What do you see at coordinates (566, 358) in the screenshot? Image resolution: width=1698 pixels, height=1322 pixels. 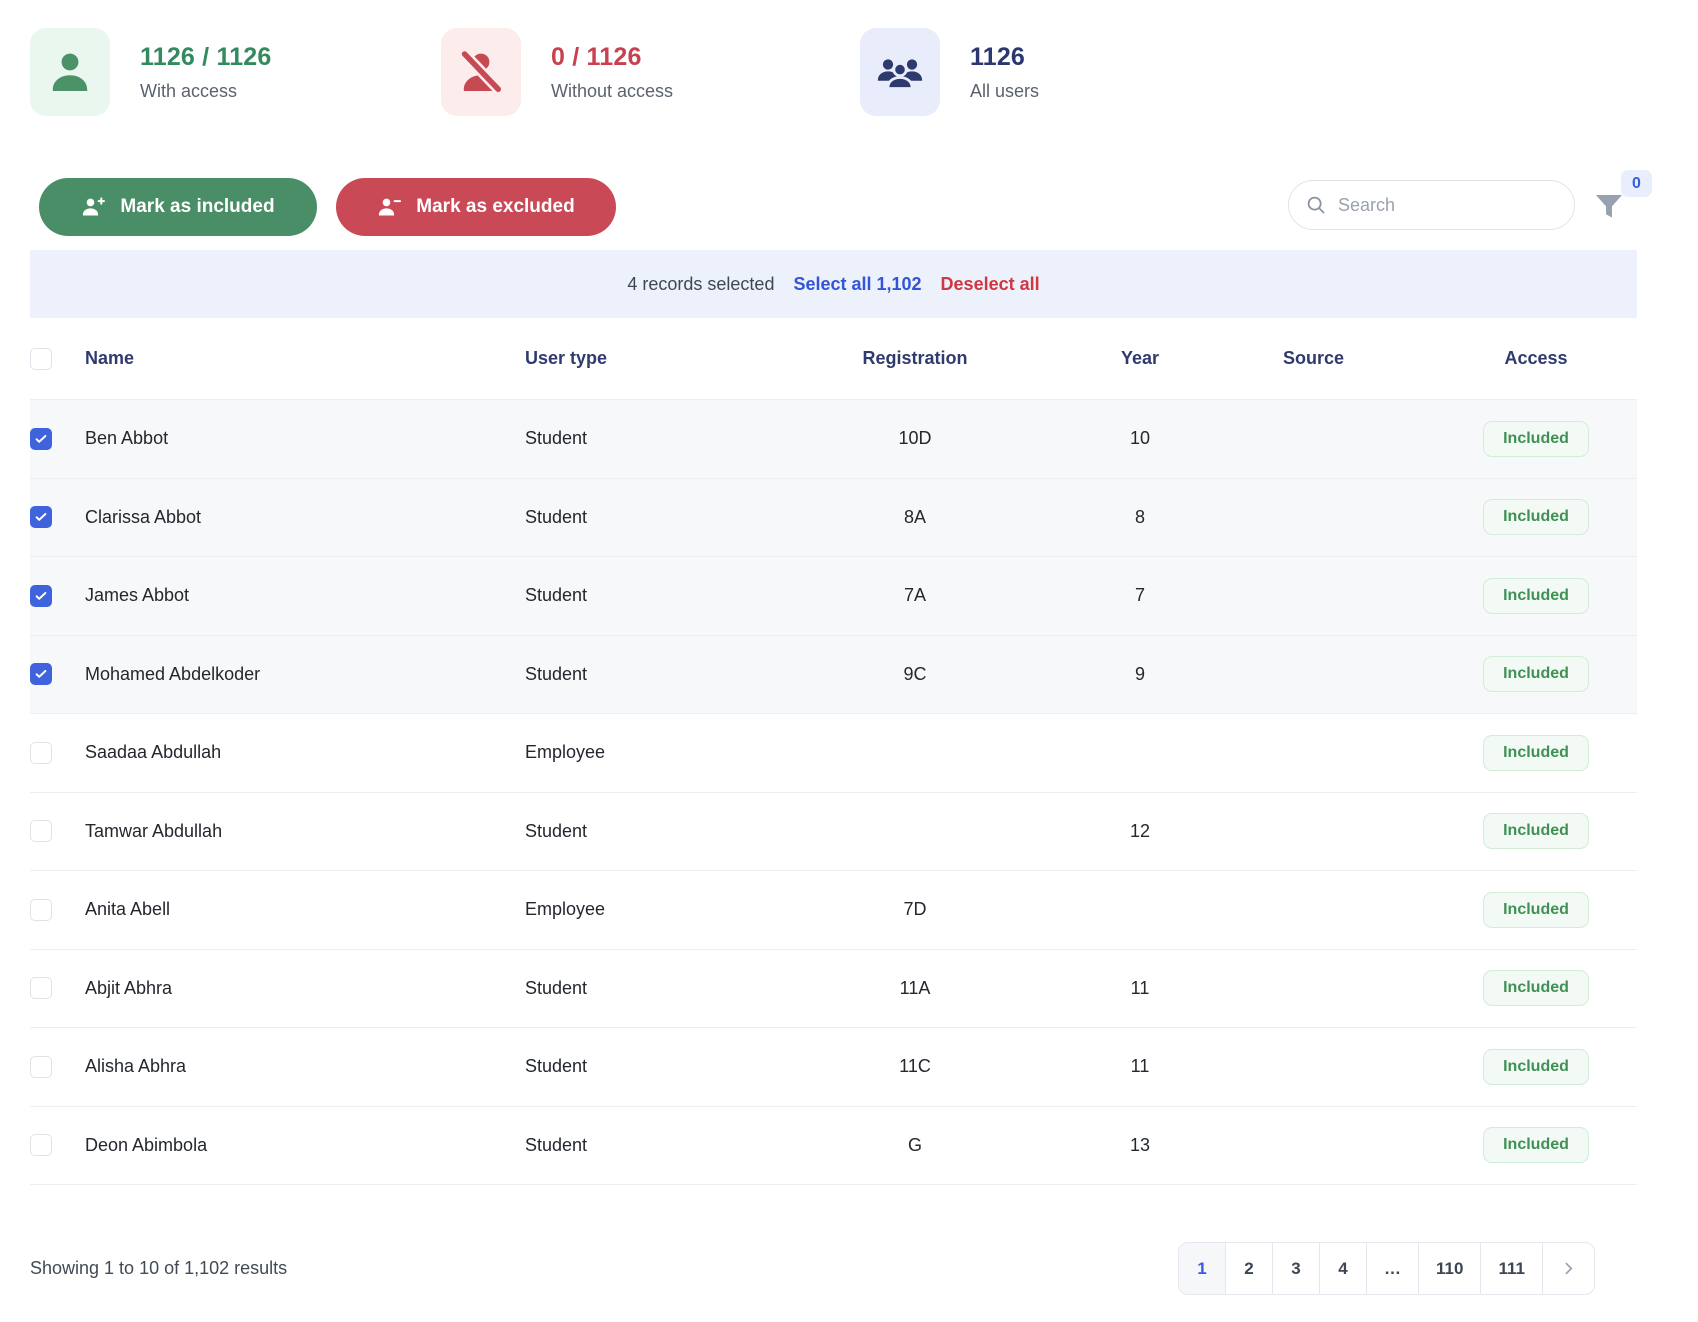 I see `column-header-user-type: User type` at bounding box center [566, 358].